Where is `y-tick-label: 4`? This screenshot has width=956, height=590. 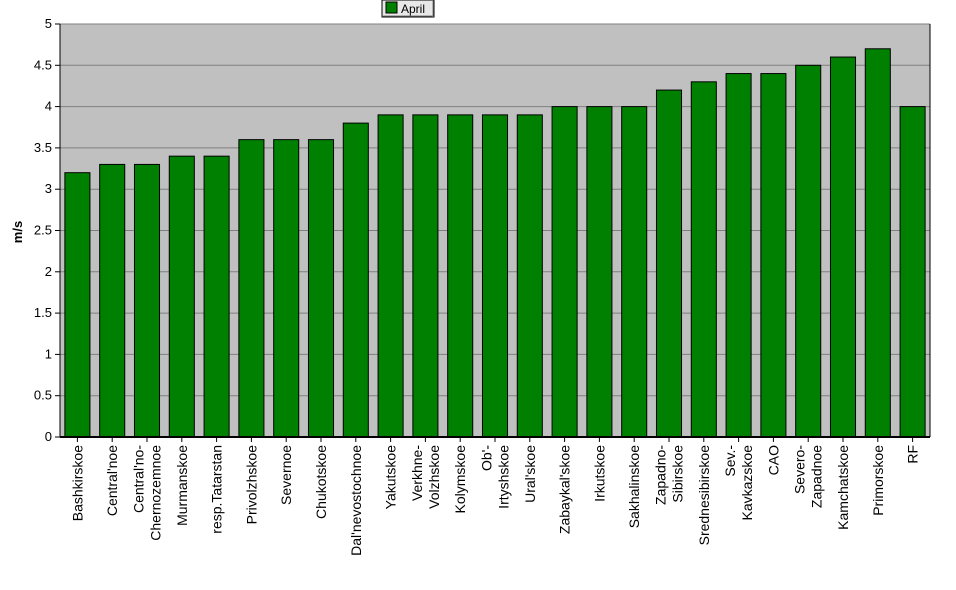
y-tick-label: 4 is located at coordinates (48, 106).